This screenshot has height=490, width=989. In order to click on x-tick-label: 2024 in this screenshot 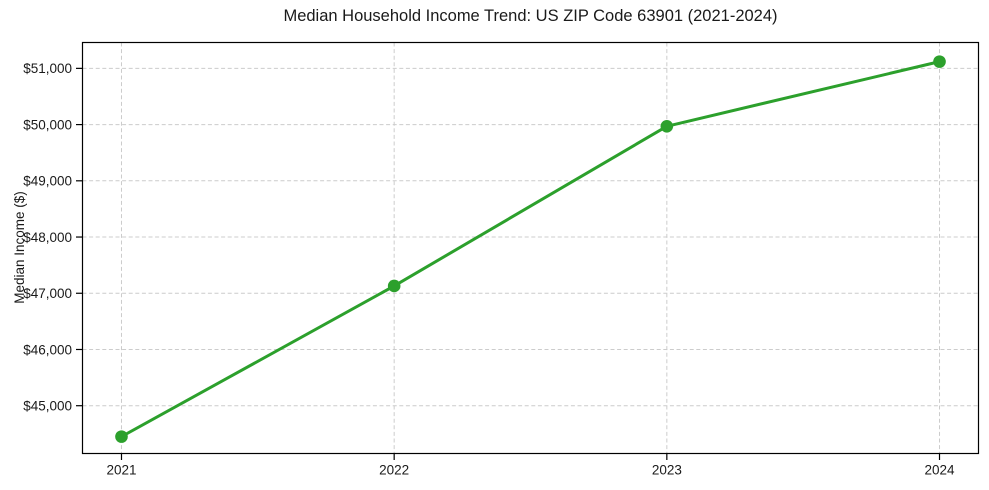, I will do `click(939, 470)`.